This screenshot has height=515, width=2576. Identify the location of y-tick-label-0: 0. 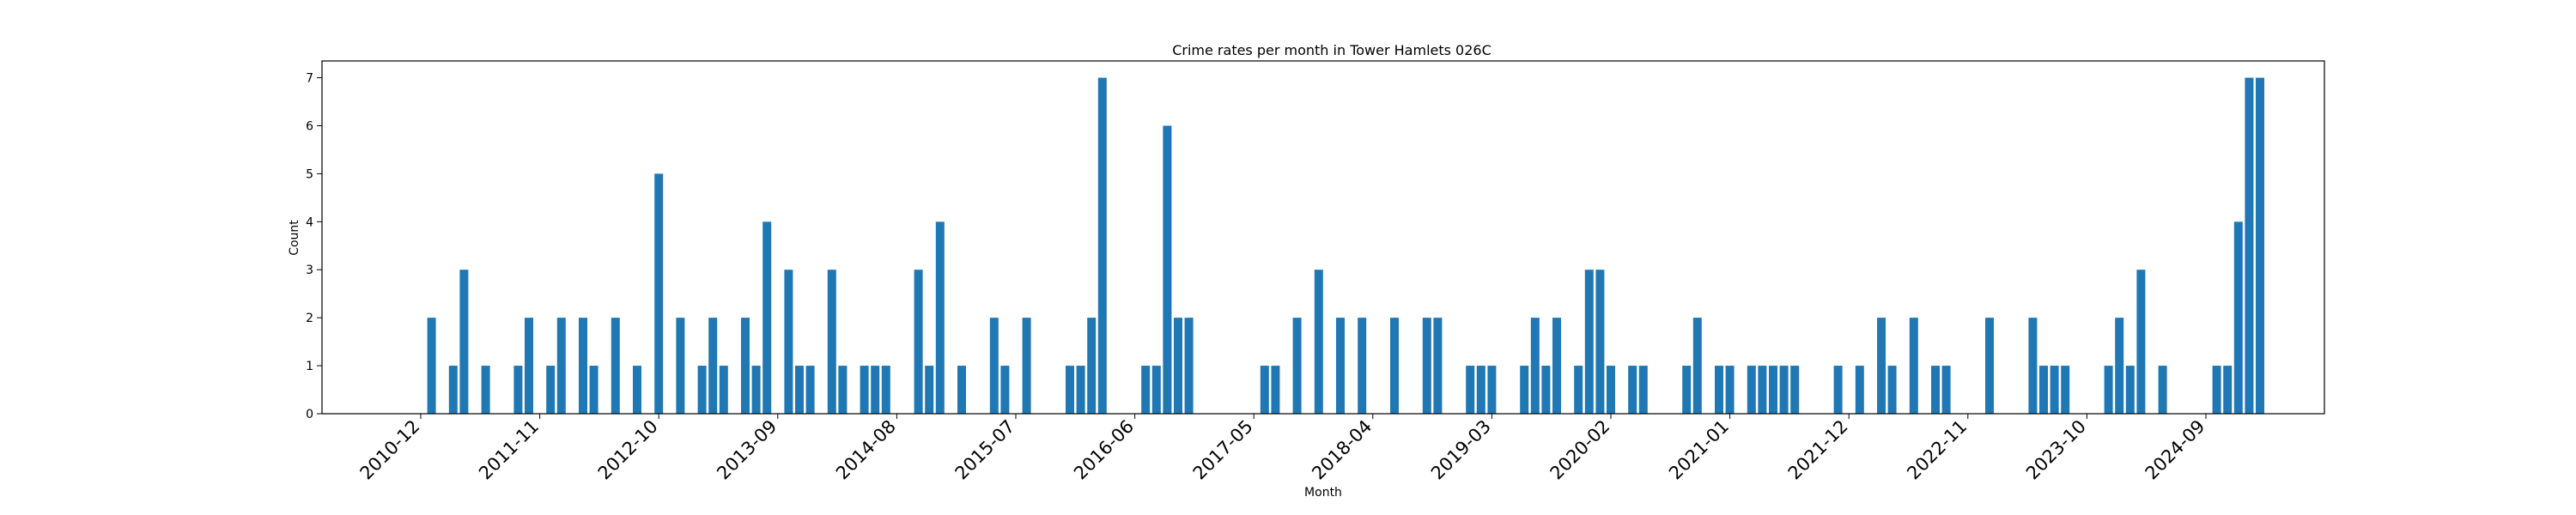
(310, 414).